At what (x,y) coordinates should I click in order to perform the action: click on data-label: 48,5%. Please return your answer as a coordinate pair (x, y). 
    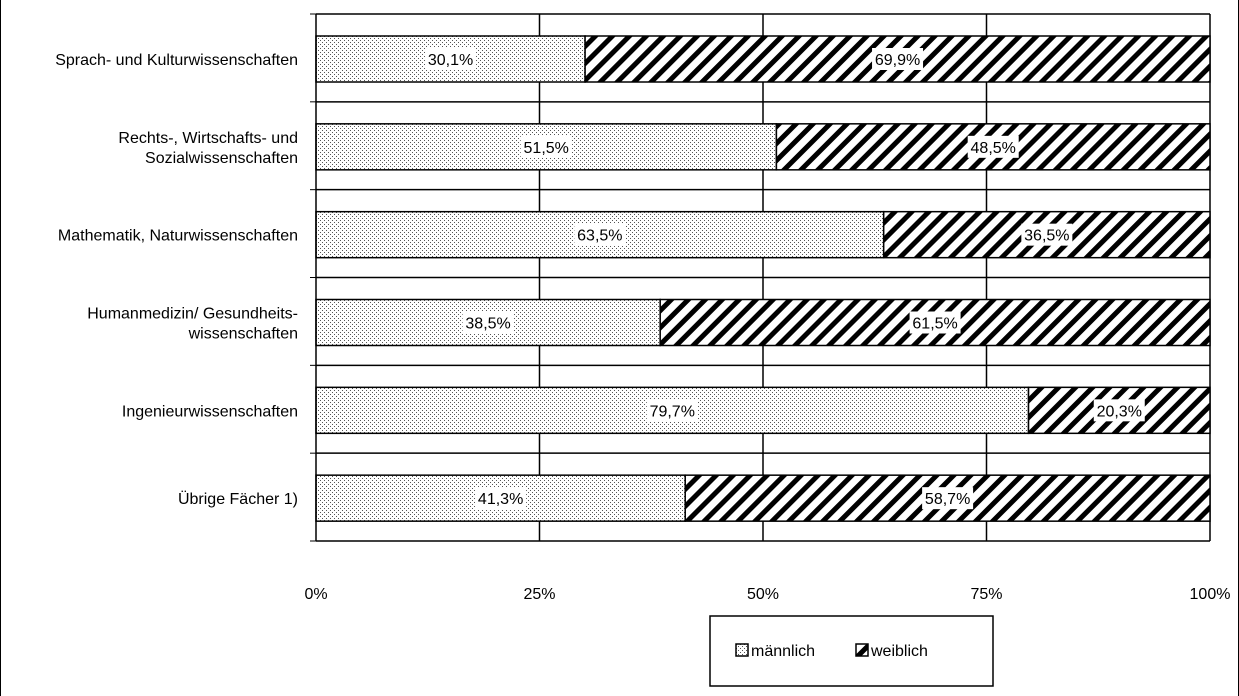
    Looking at the image, I should click on (993, 148).